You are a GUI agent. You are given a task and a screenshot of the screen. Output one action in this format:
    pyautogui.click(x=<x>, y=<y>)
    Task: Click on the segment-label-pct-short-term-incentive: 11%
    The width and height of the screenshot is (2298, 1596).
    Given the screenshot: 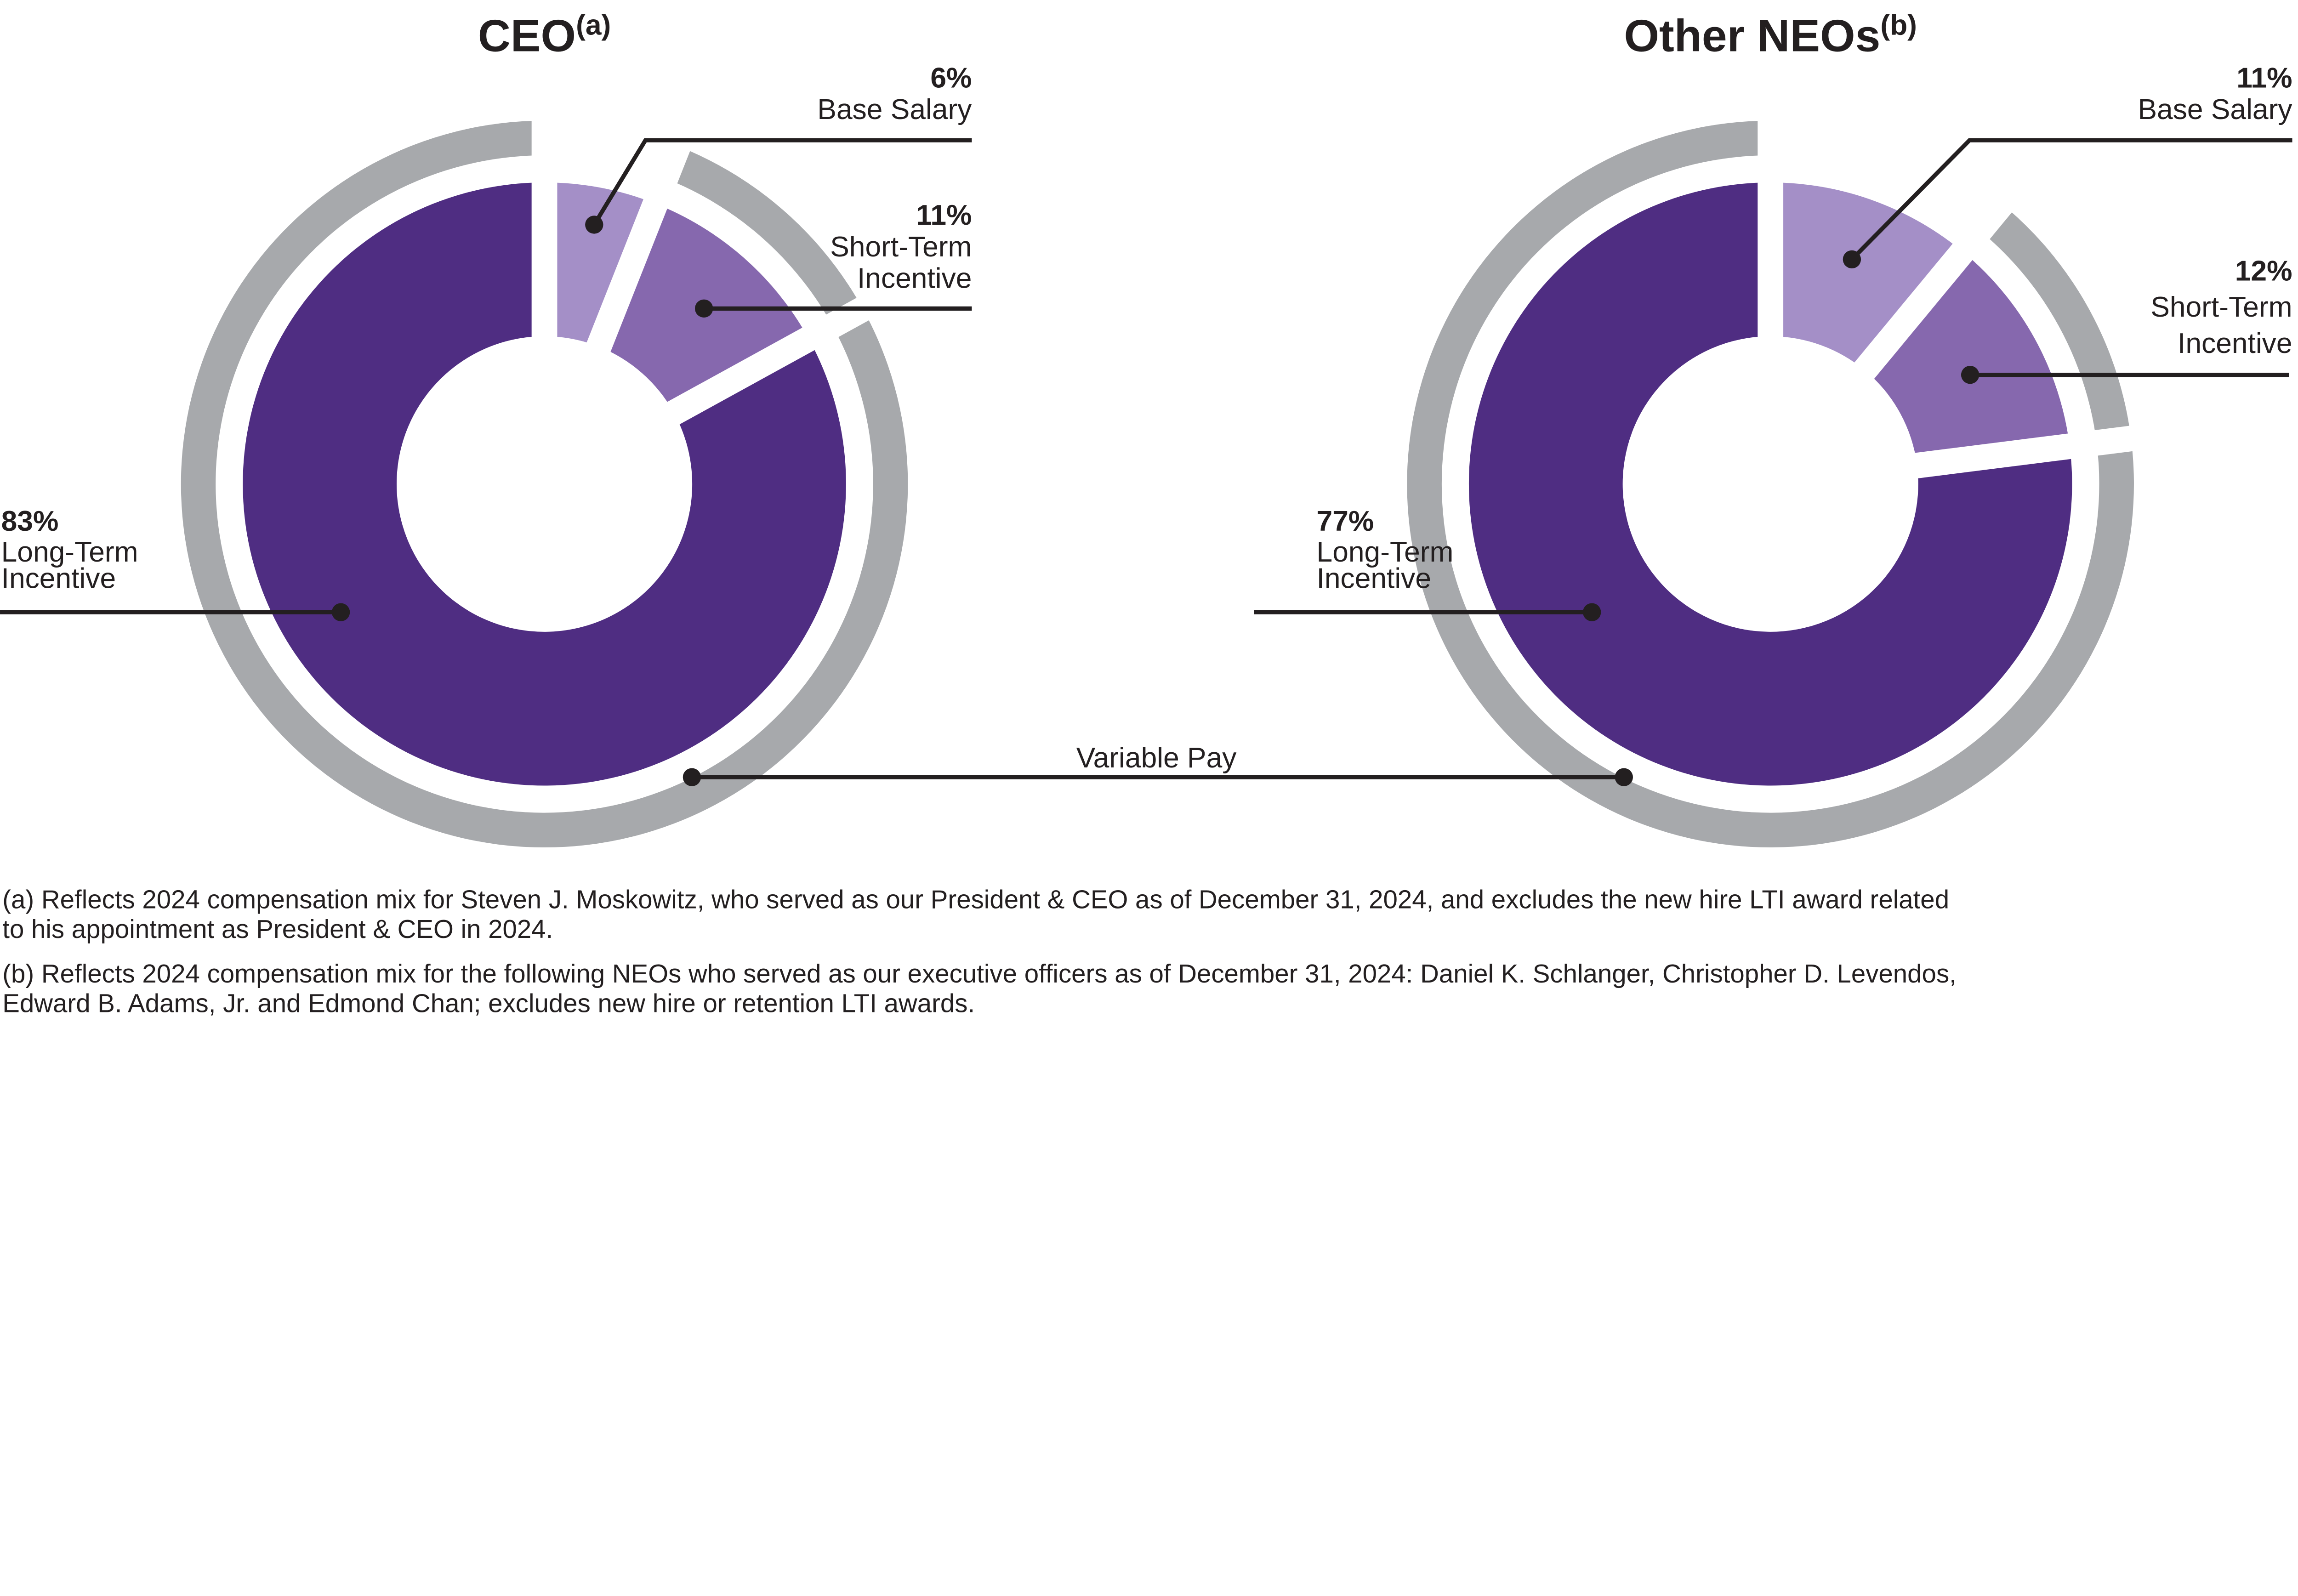 What is the action you would take?
    pyautogui.click(x=944, y=215)
    